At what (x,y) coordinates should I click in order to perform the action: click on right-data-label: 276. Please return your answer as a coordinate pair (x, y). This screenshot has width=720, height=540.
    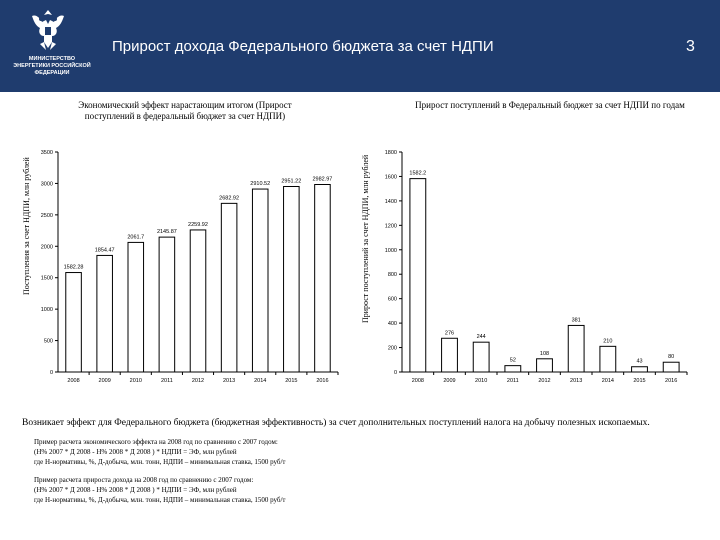
    Looking at the image, I should click on (449, 333).